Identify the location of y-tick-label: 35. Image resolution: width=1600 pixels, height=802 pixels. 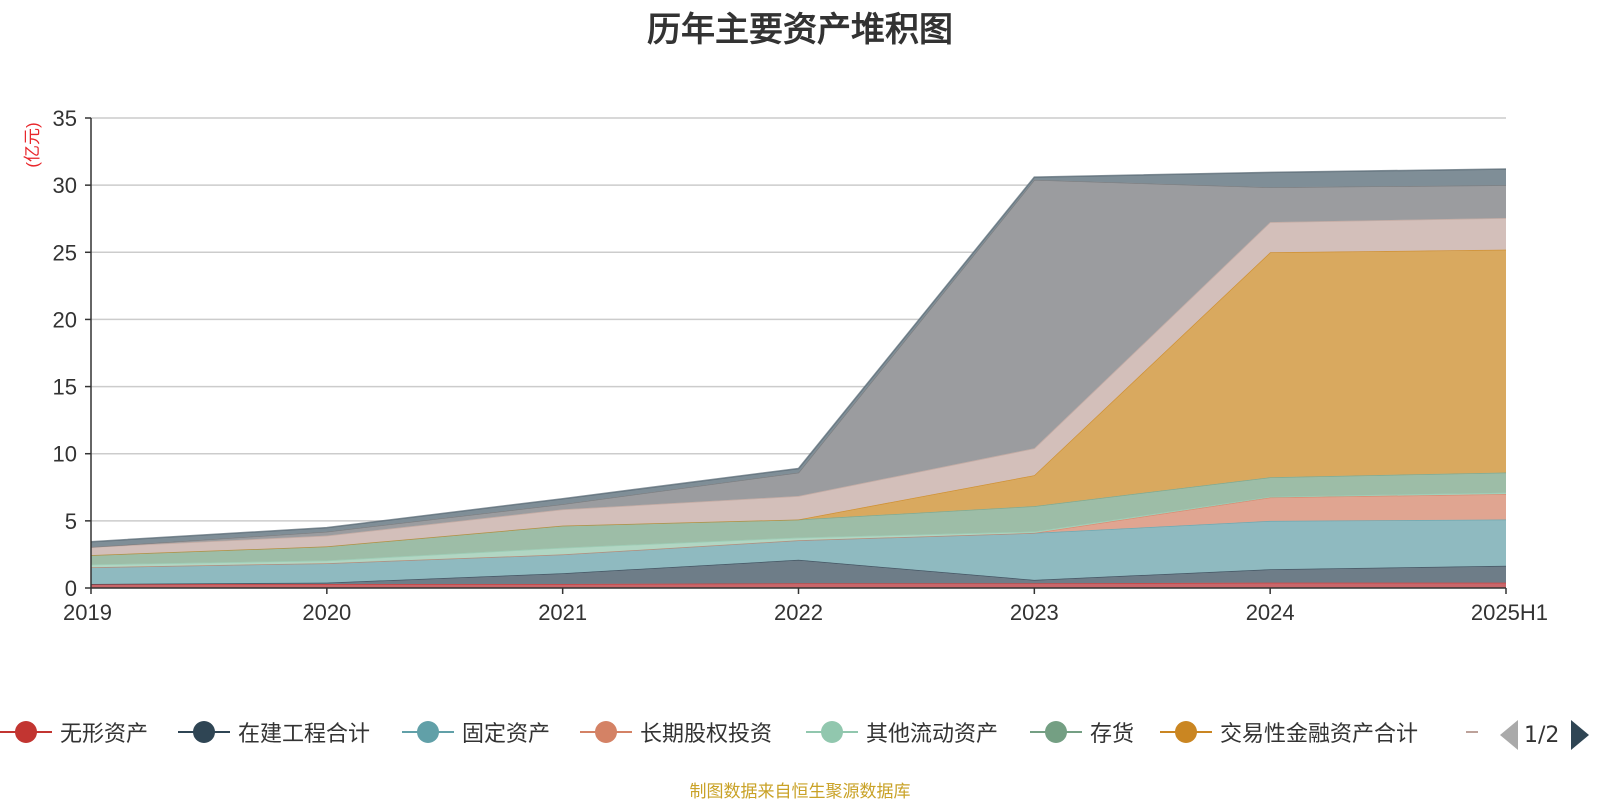
(65, 118).